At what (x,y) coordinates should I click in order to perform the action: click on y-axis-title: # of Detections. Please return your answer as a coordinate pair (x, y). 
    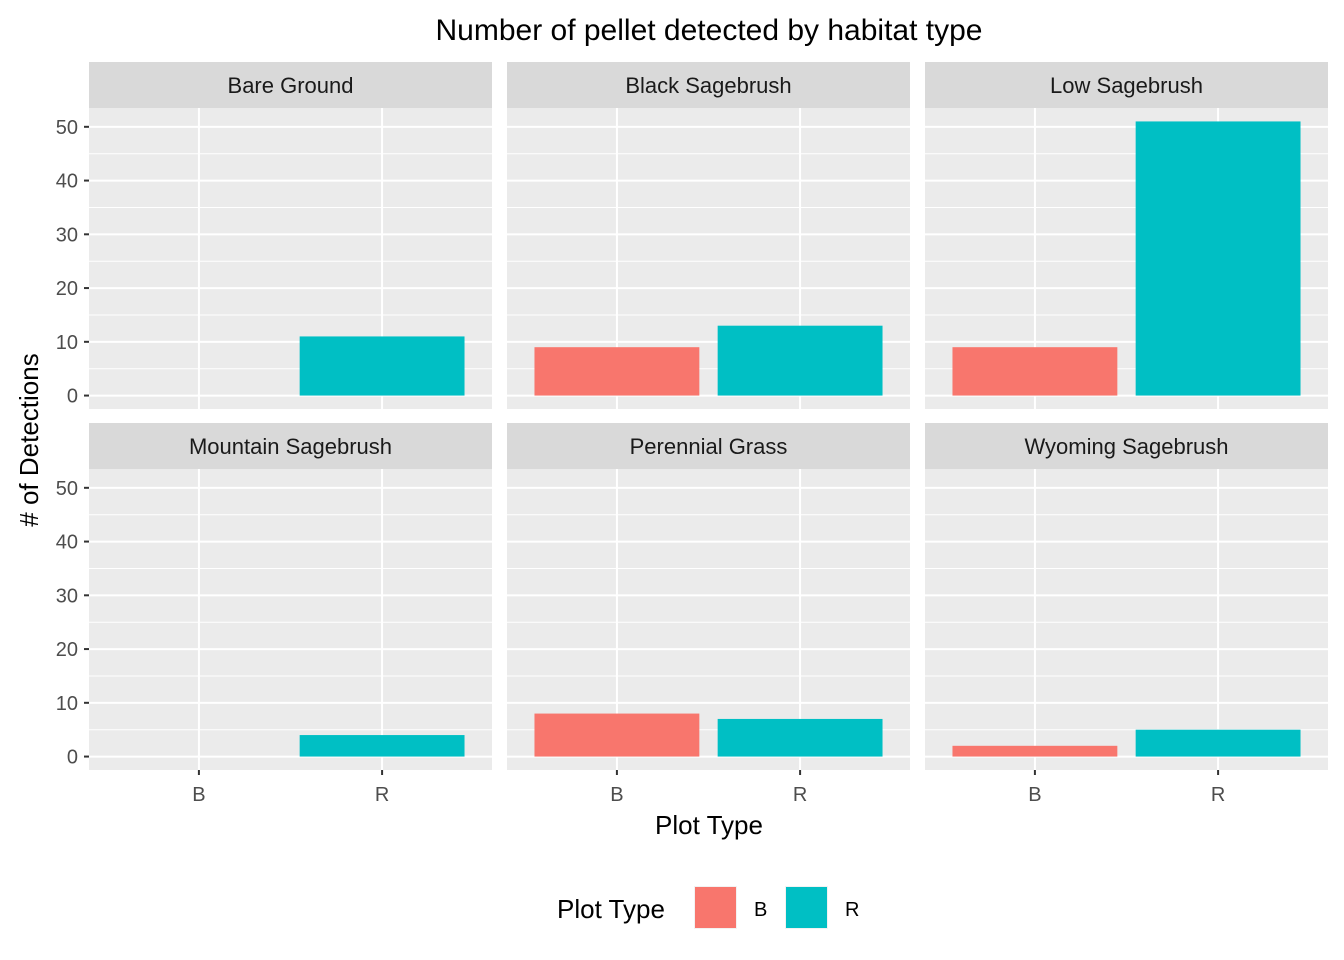
    Looking at the image, I should click on (29, 439).